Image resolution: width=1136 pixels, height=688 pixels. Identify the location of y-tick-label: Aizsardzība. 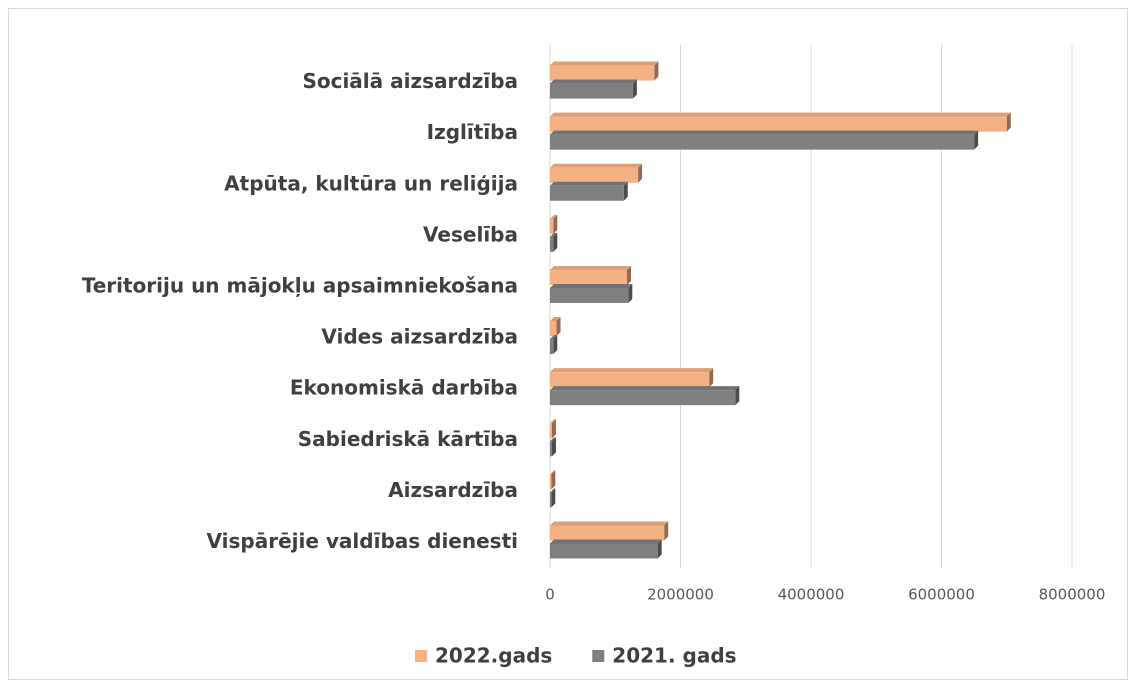
(453, 490).